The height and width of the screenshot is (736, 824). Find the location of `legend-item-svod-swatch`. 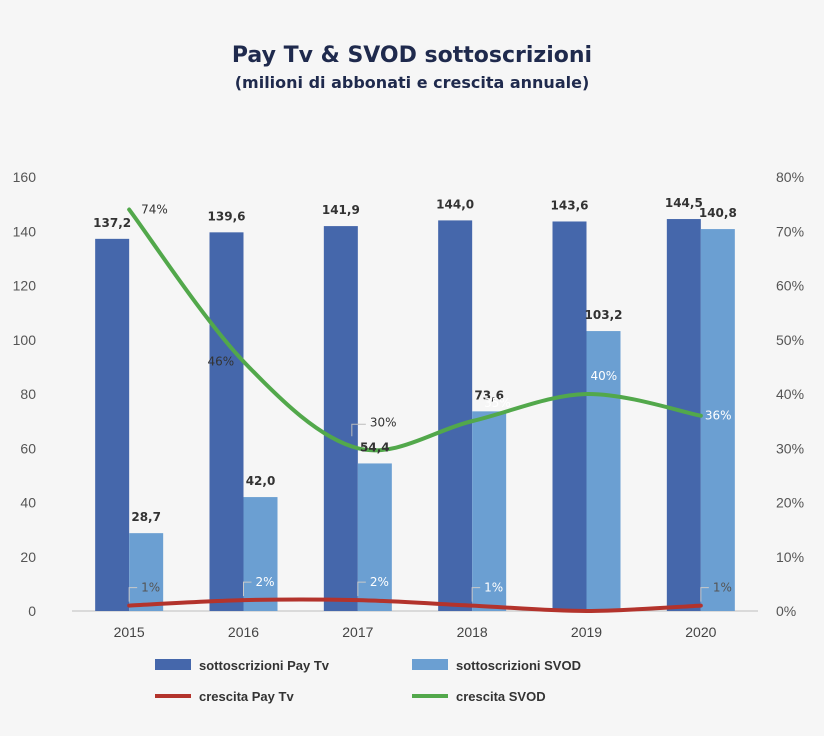

legend-item-svod-swatch is located at coordinates (430, 664).